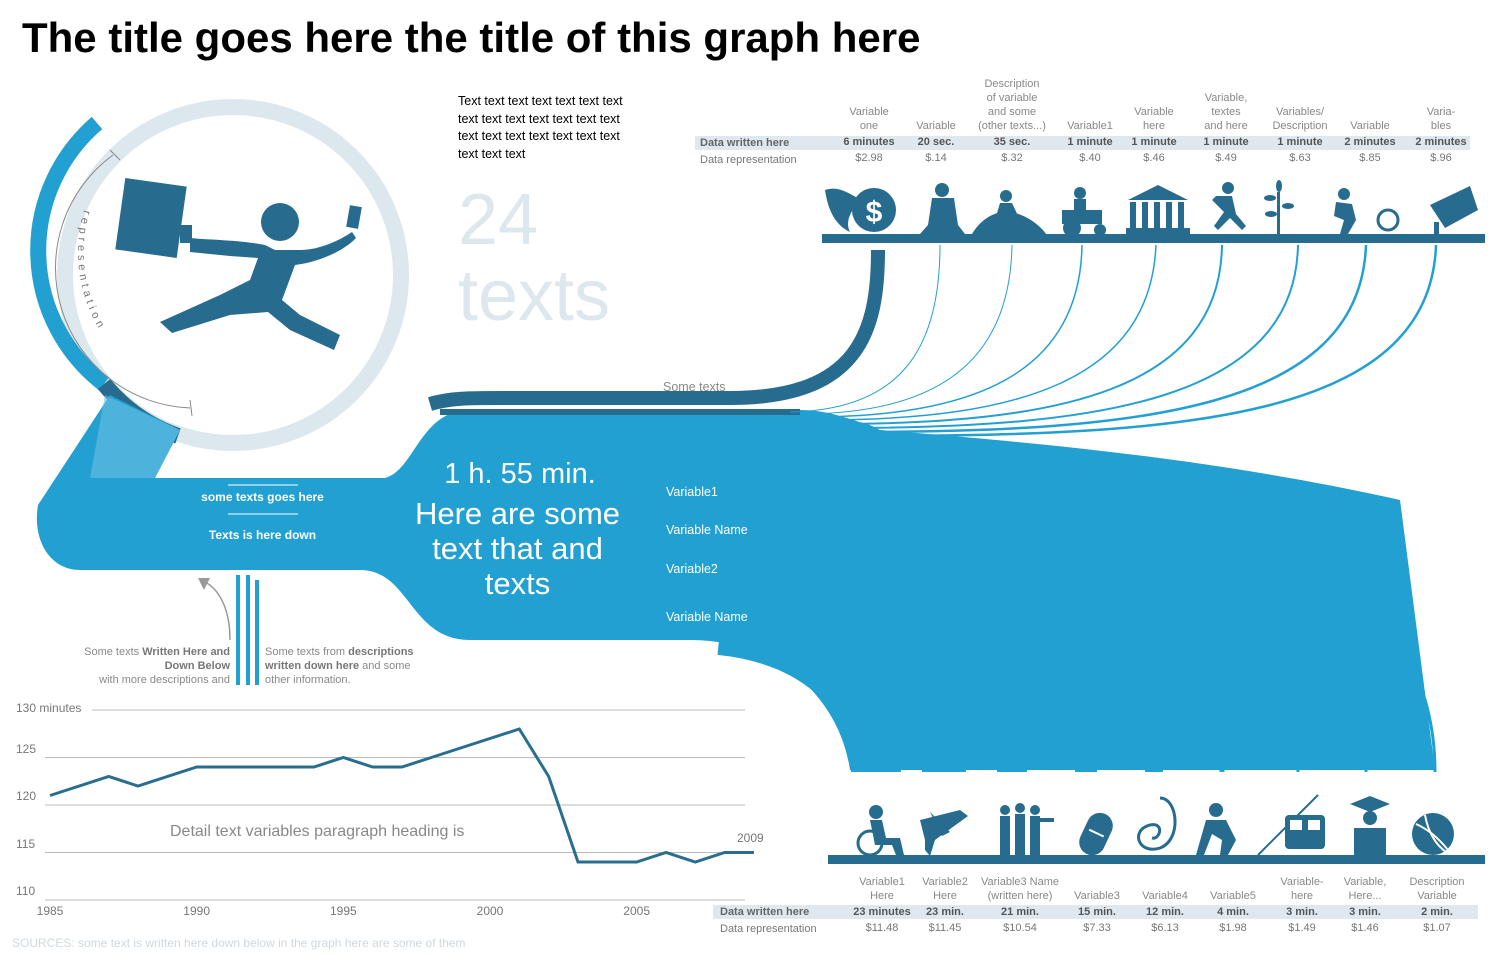 This screenshot has height=975, width=1500. I want to click on graduate-icon, so click(1370, 825).